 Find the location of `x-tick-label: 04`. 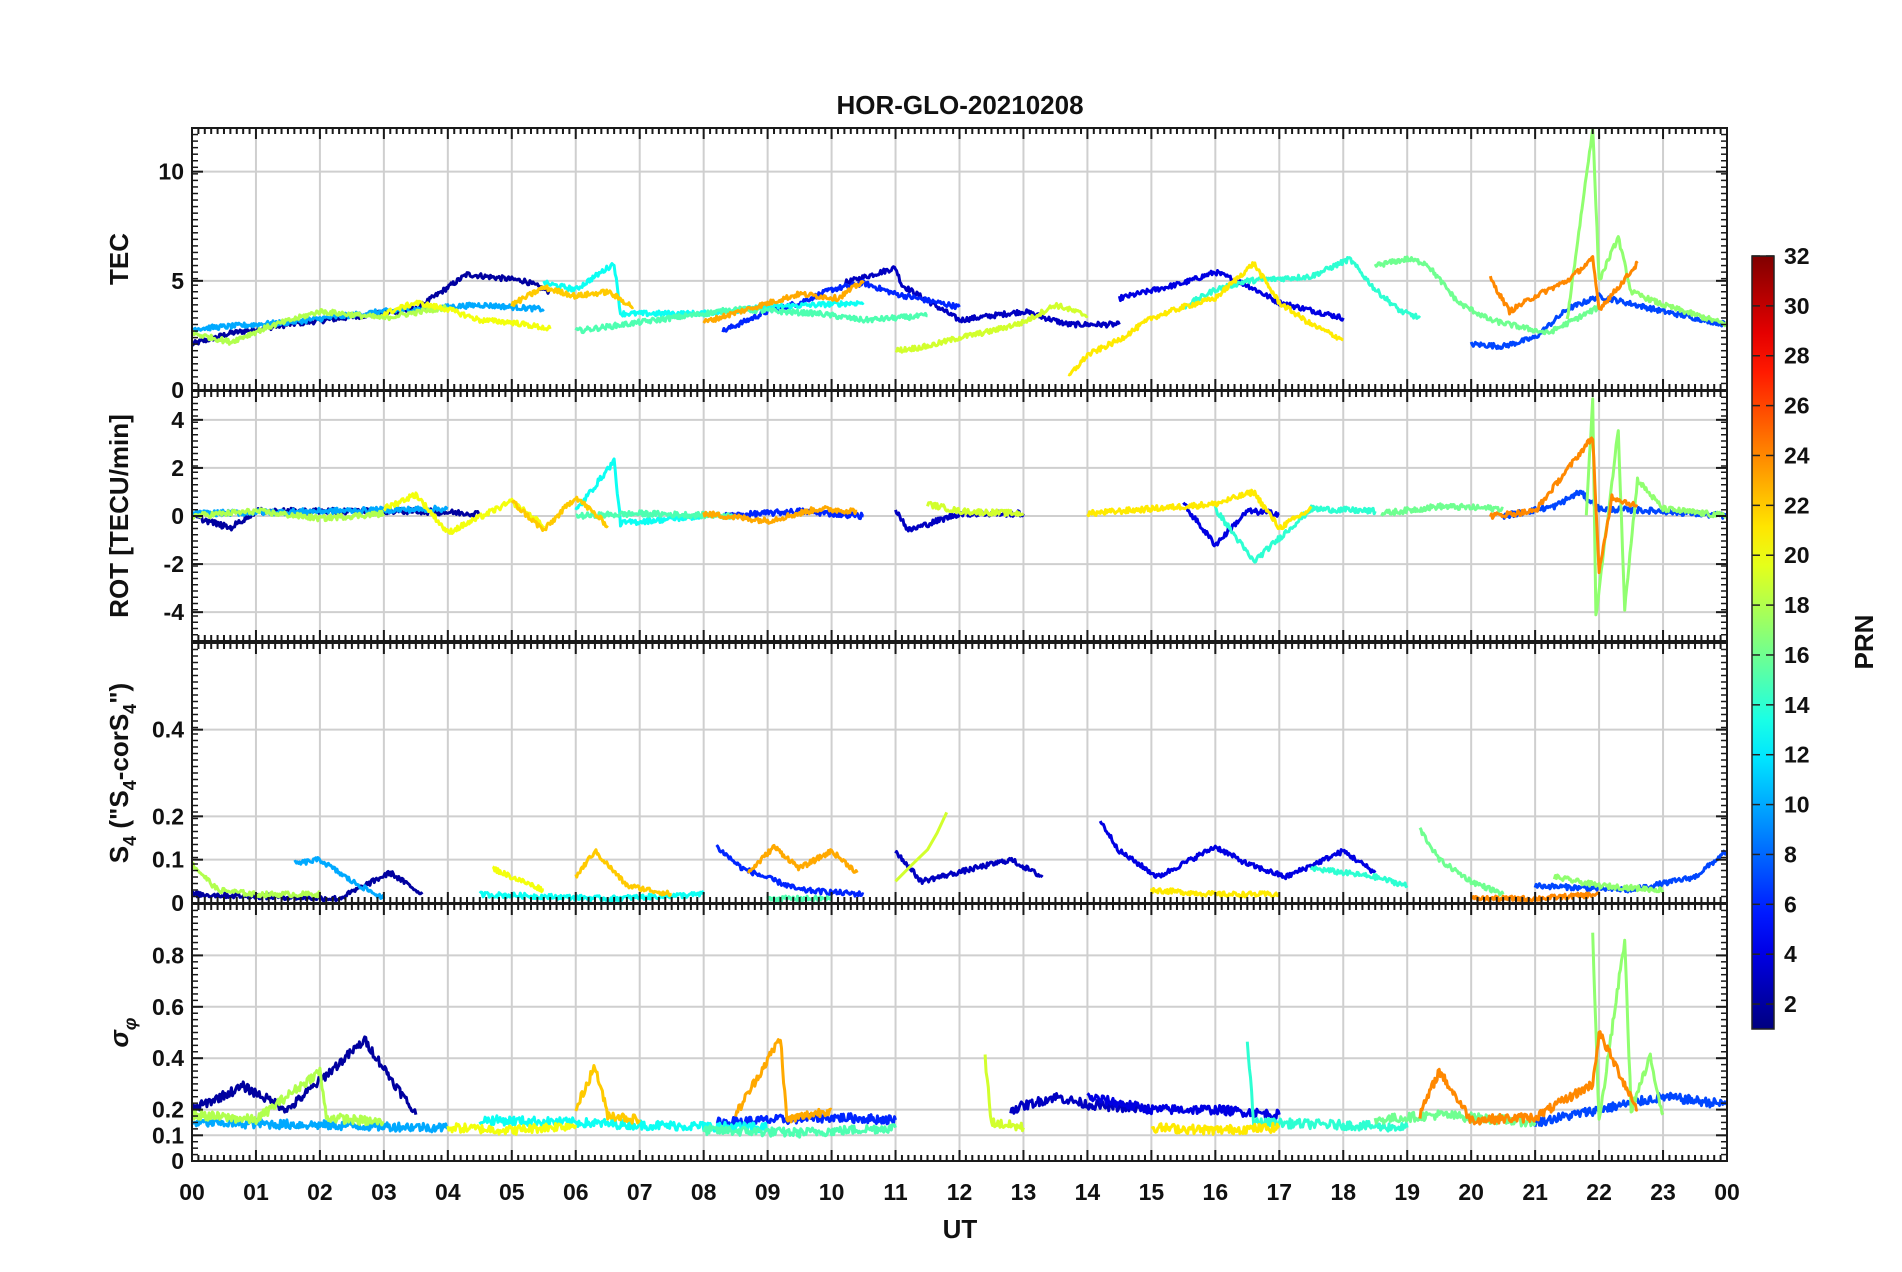

x-tick-label: 04 is located at coordinates (448, 1192).